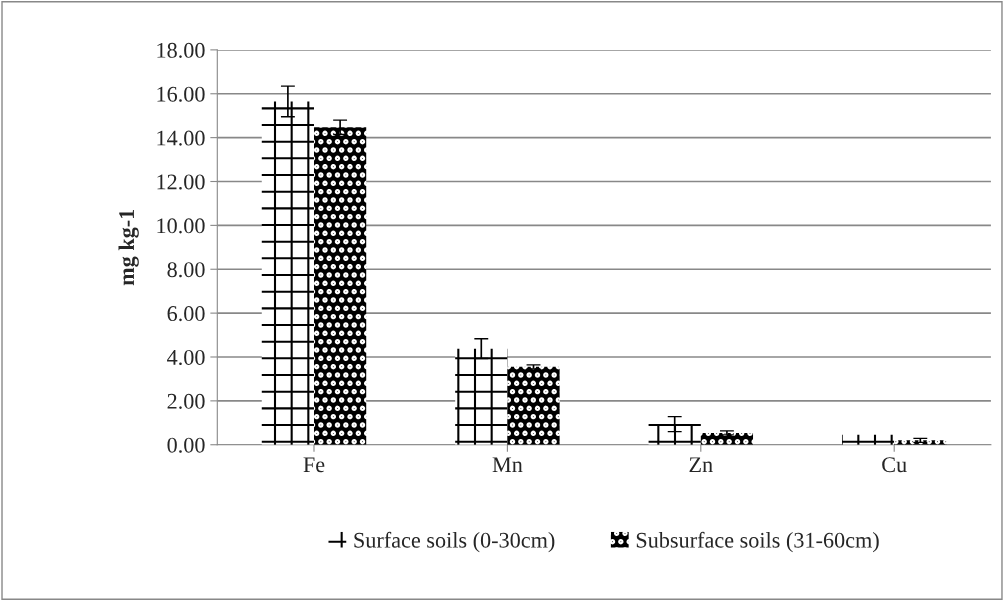 This screenshot has height=601, width=1006. I want to click on legend-label: Surface soils (0-30cm), so click(454, 542).